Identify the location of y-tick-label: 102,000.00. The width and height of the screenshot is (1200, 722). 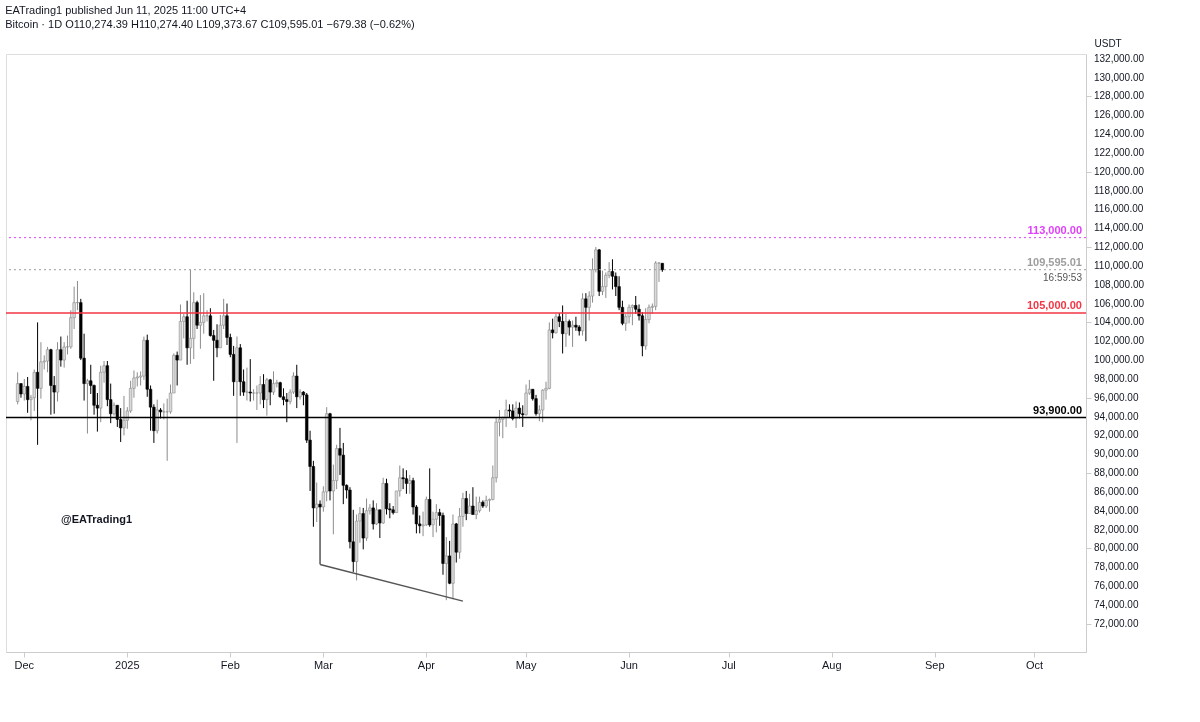
(1119, 341).